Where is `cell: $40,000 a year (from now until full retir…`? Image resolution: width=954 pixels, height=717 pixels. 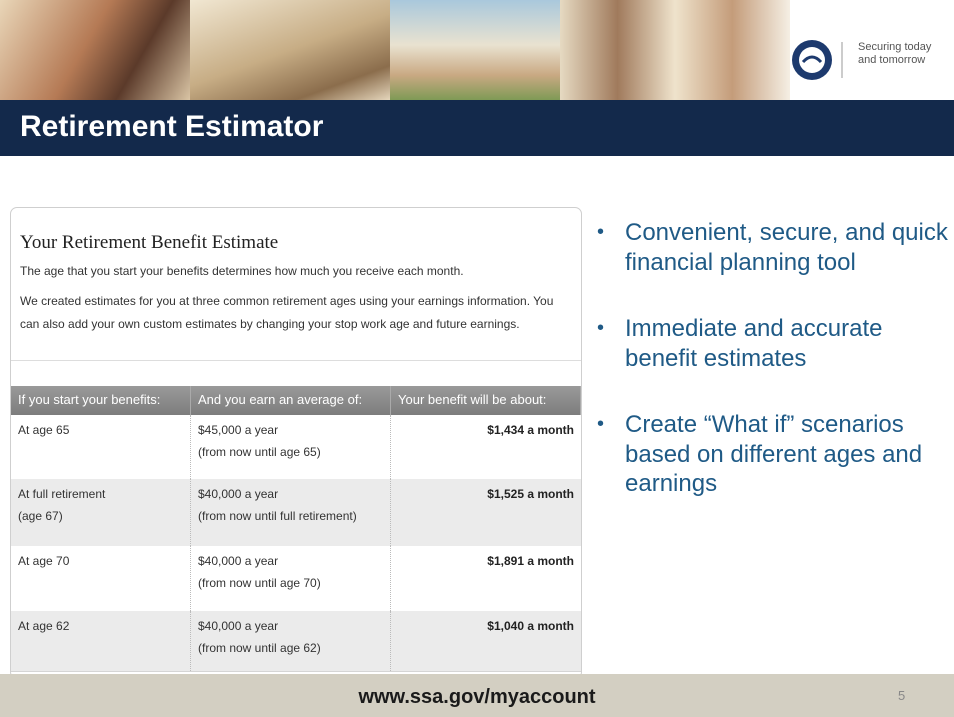 cell: $40,000 a year (from now until full retir… is located at coordinates (291, 512).